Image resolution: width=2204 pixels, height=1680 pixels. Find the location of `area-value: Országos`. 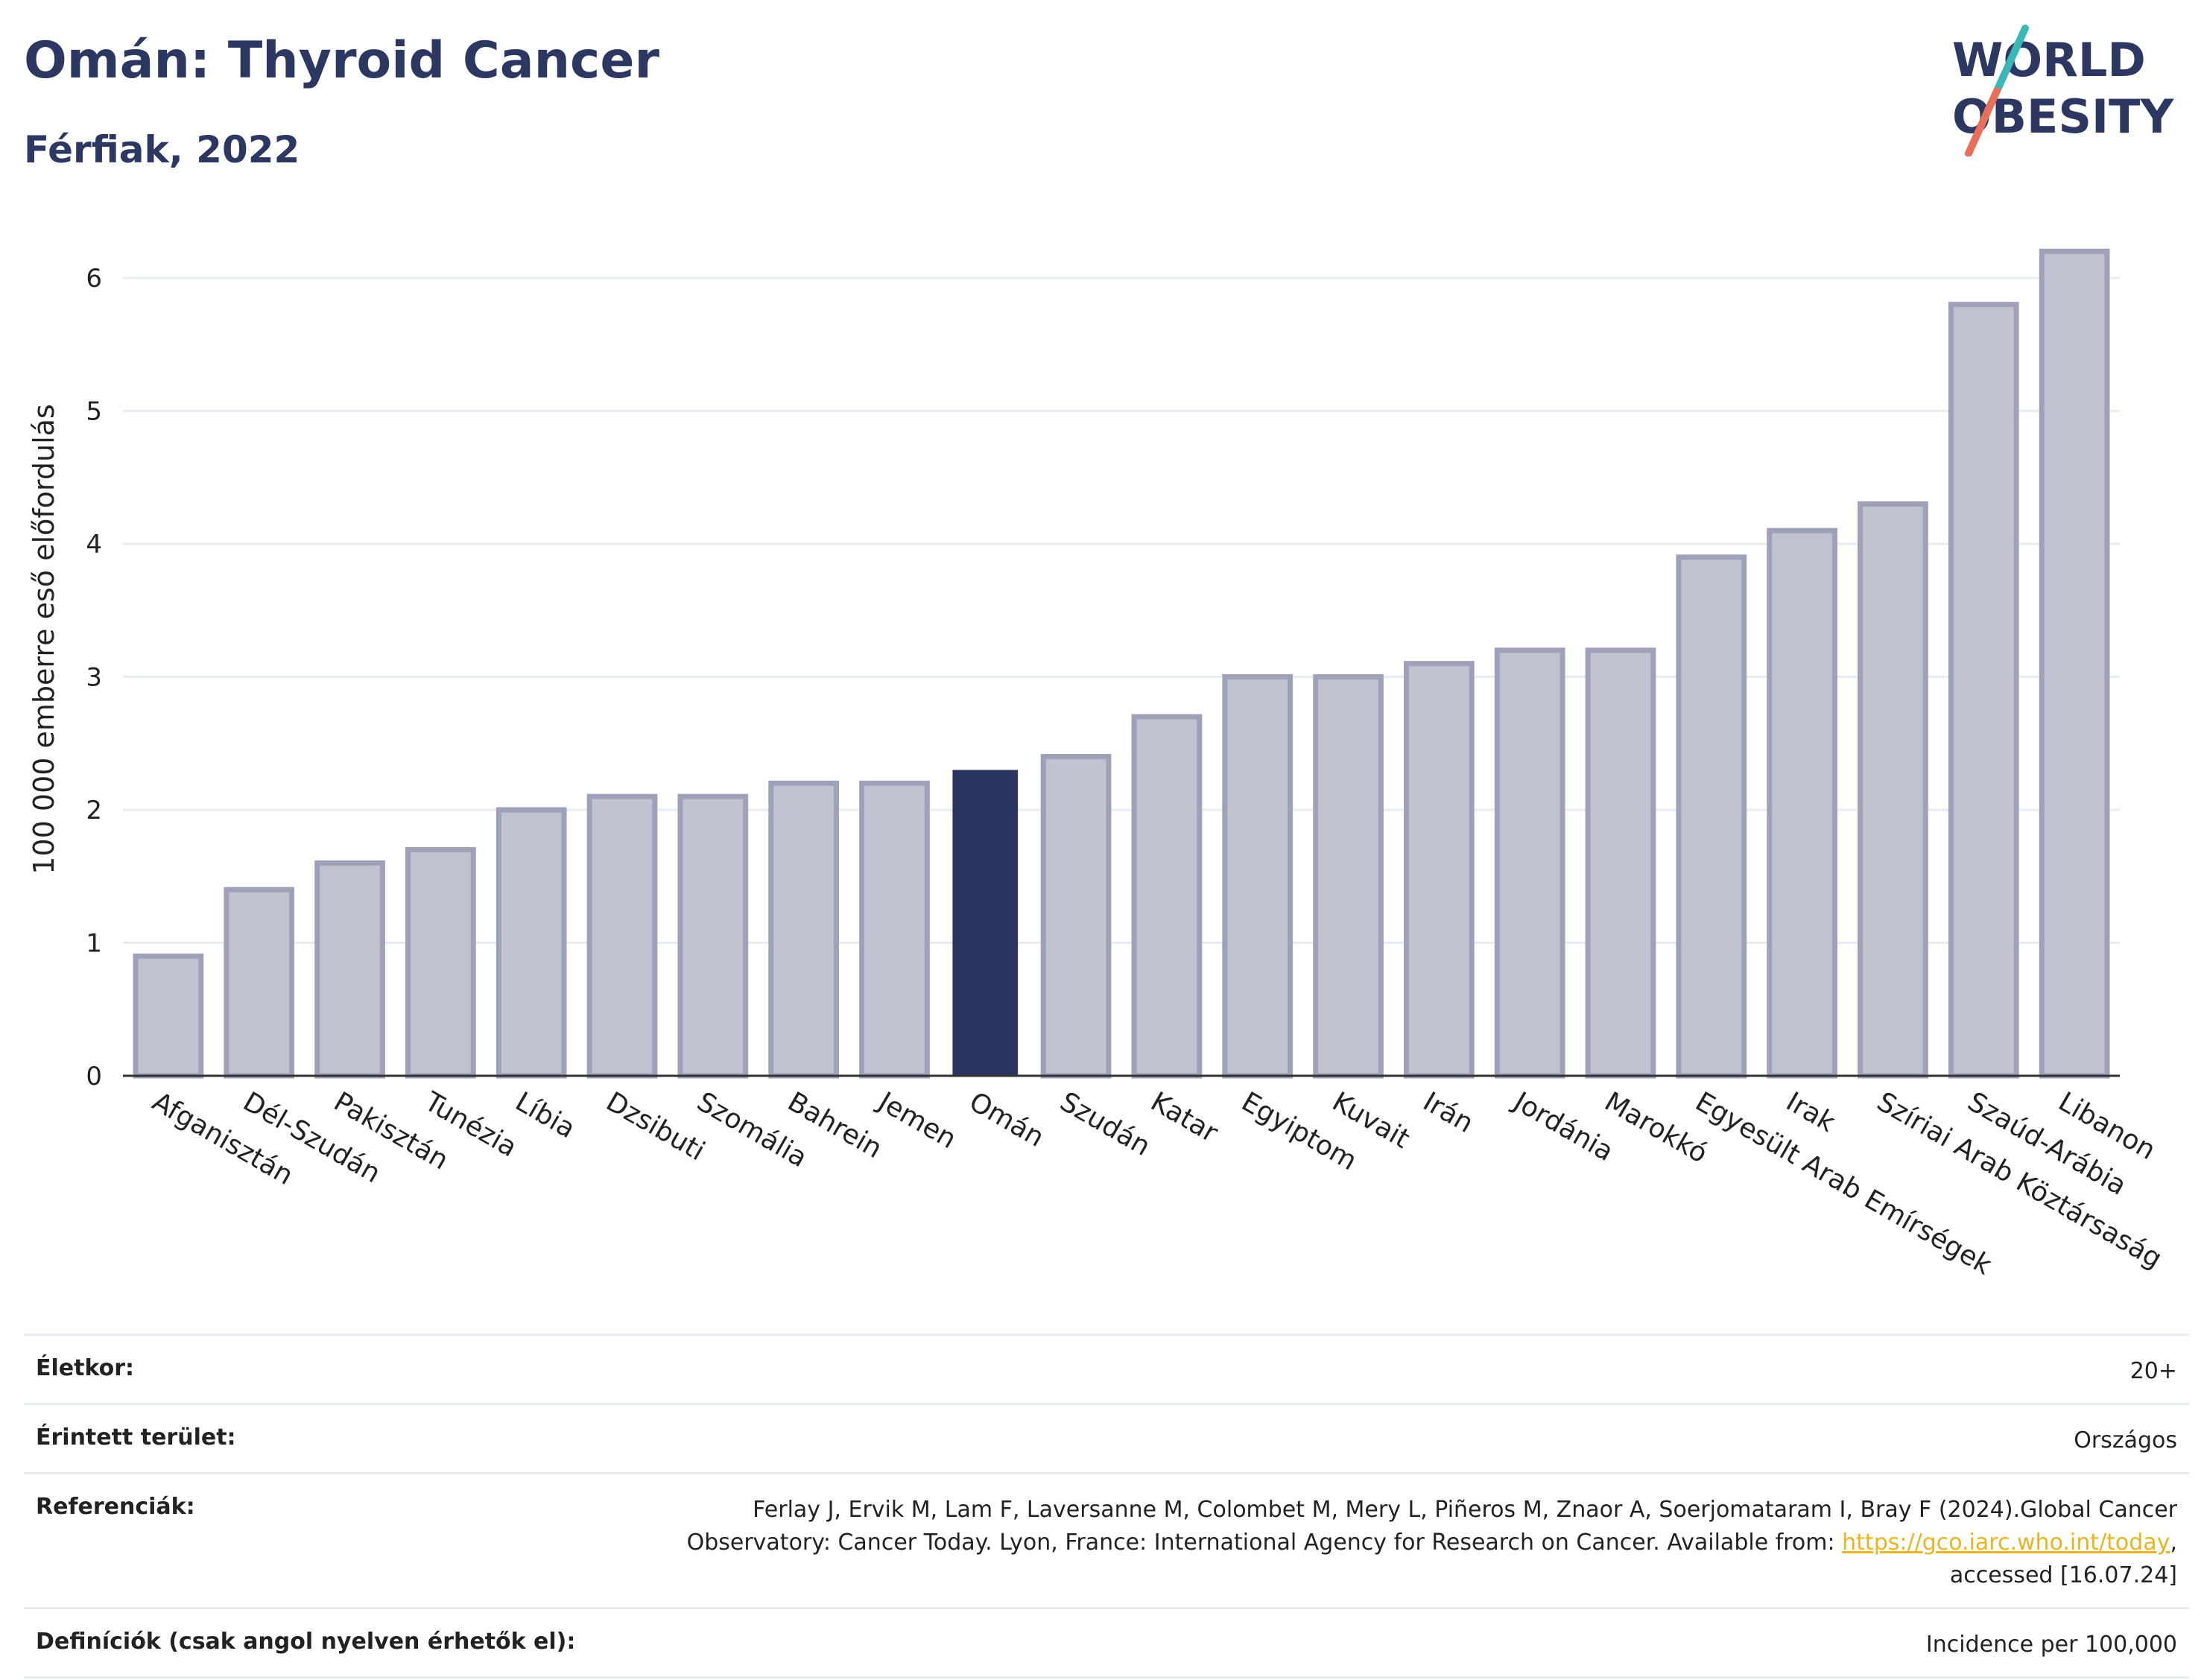

area-value: Országos is located at coordinates (2125, 1440).